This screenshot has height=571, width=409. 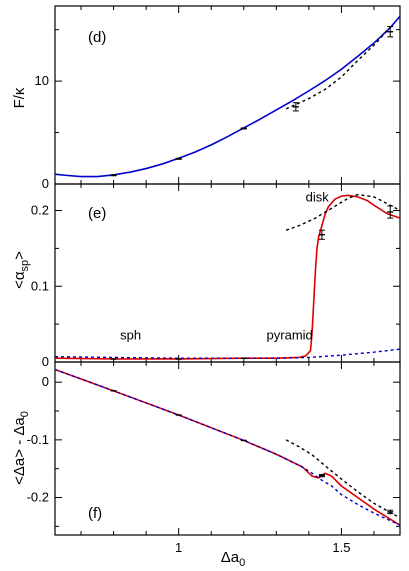 What do you see at coordinates (224, 265) in the screenshot?
I see `panel-e-annotations: sph pyramid disk` at bounding box center [224, 265].